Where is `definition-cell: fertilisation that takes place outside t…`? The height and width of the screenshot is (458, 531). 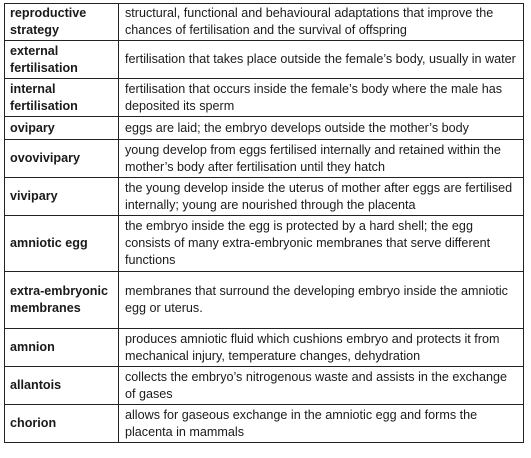 definition-cell: fertilisation that takes place outside t… is located at coordinates (321, 59).